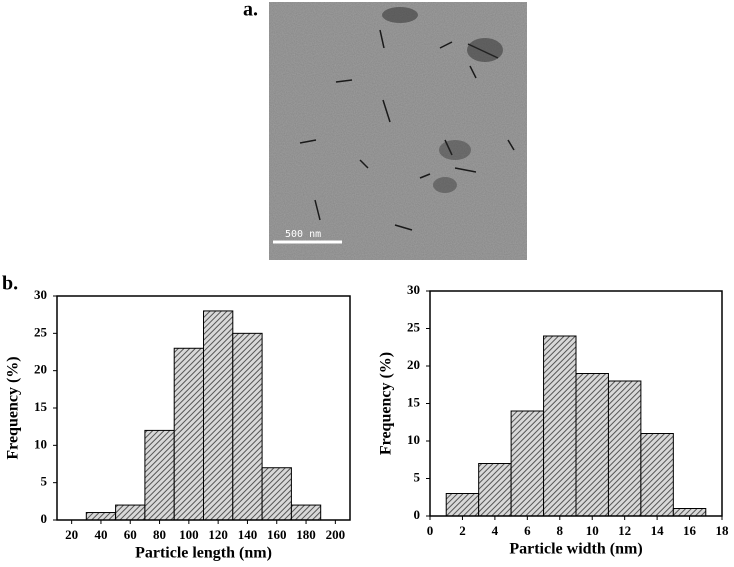 The width and height of the screenshot is (734, 567). What do you see at coordinates (100, 534) in the screenshot?
I see `x-tick-label: 40` at bounding box center [100, 534].